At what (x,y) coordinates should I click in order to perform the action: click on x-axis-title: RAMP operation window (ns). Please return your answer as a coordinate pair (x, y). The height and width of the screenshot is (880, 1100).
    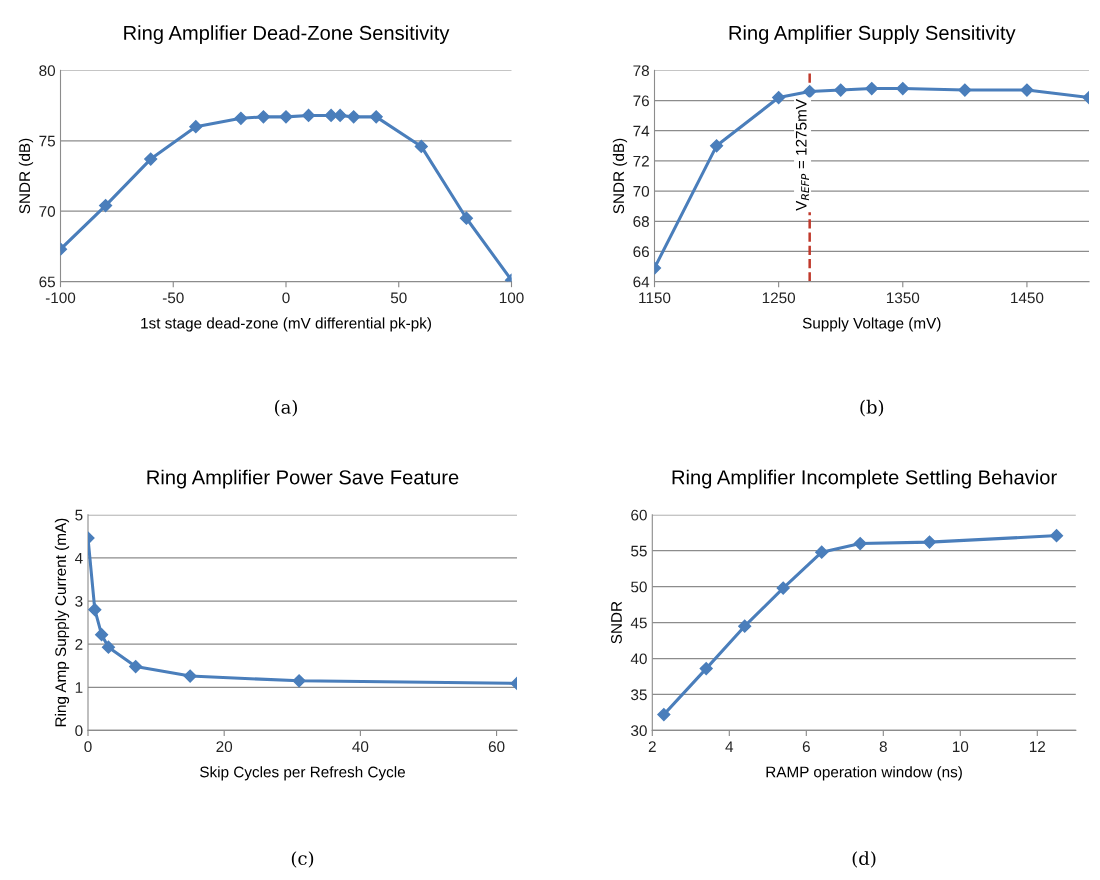
    Looking at the image, I should click on (864, 773).